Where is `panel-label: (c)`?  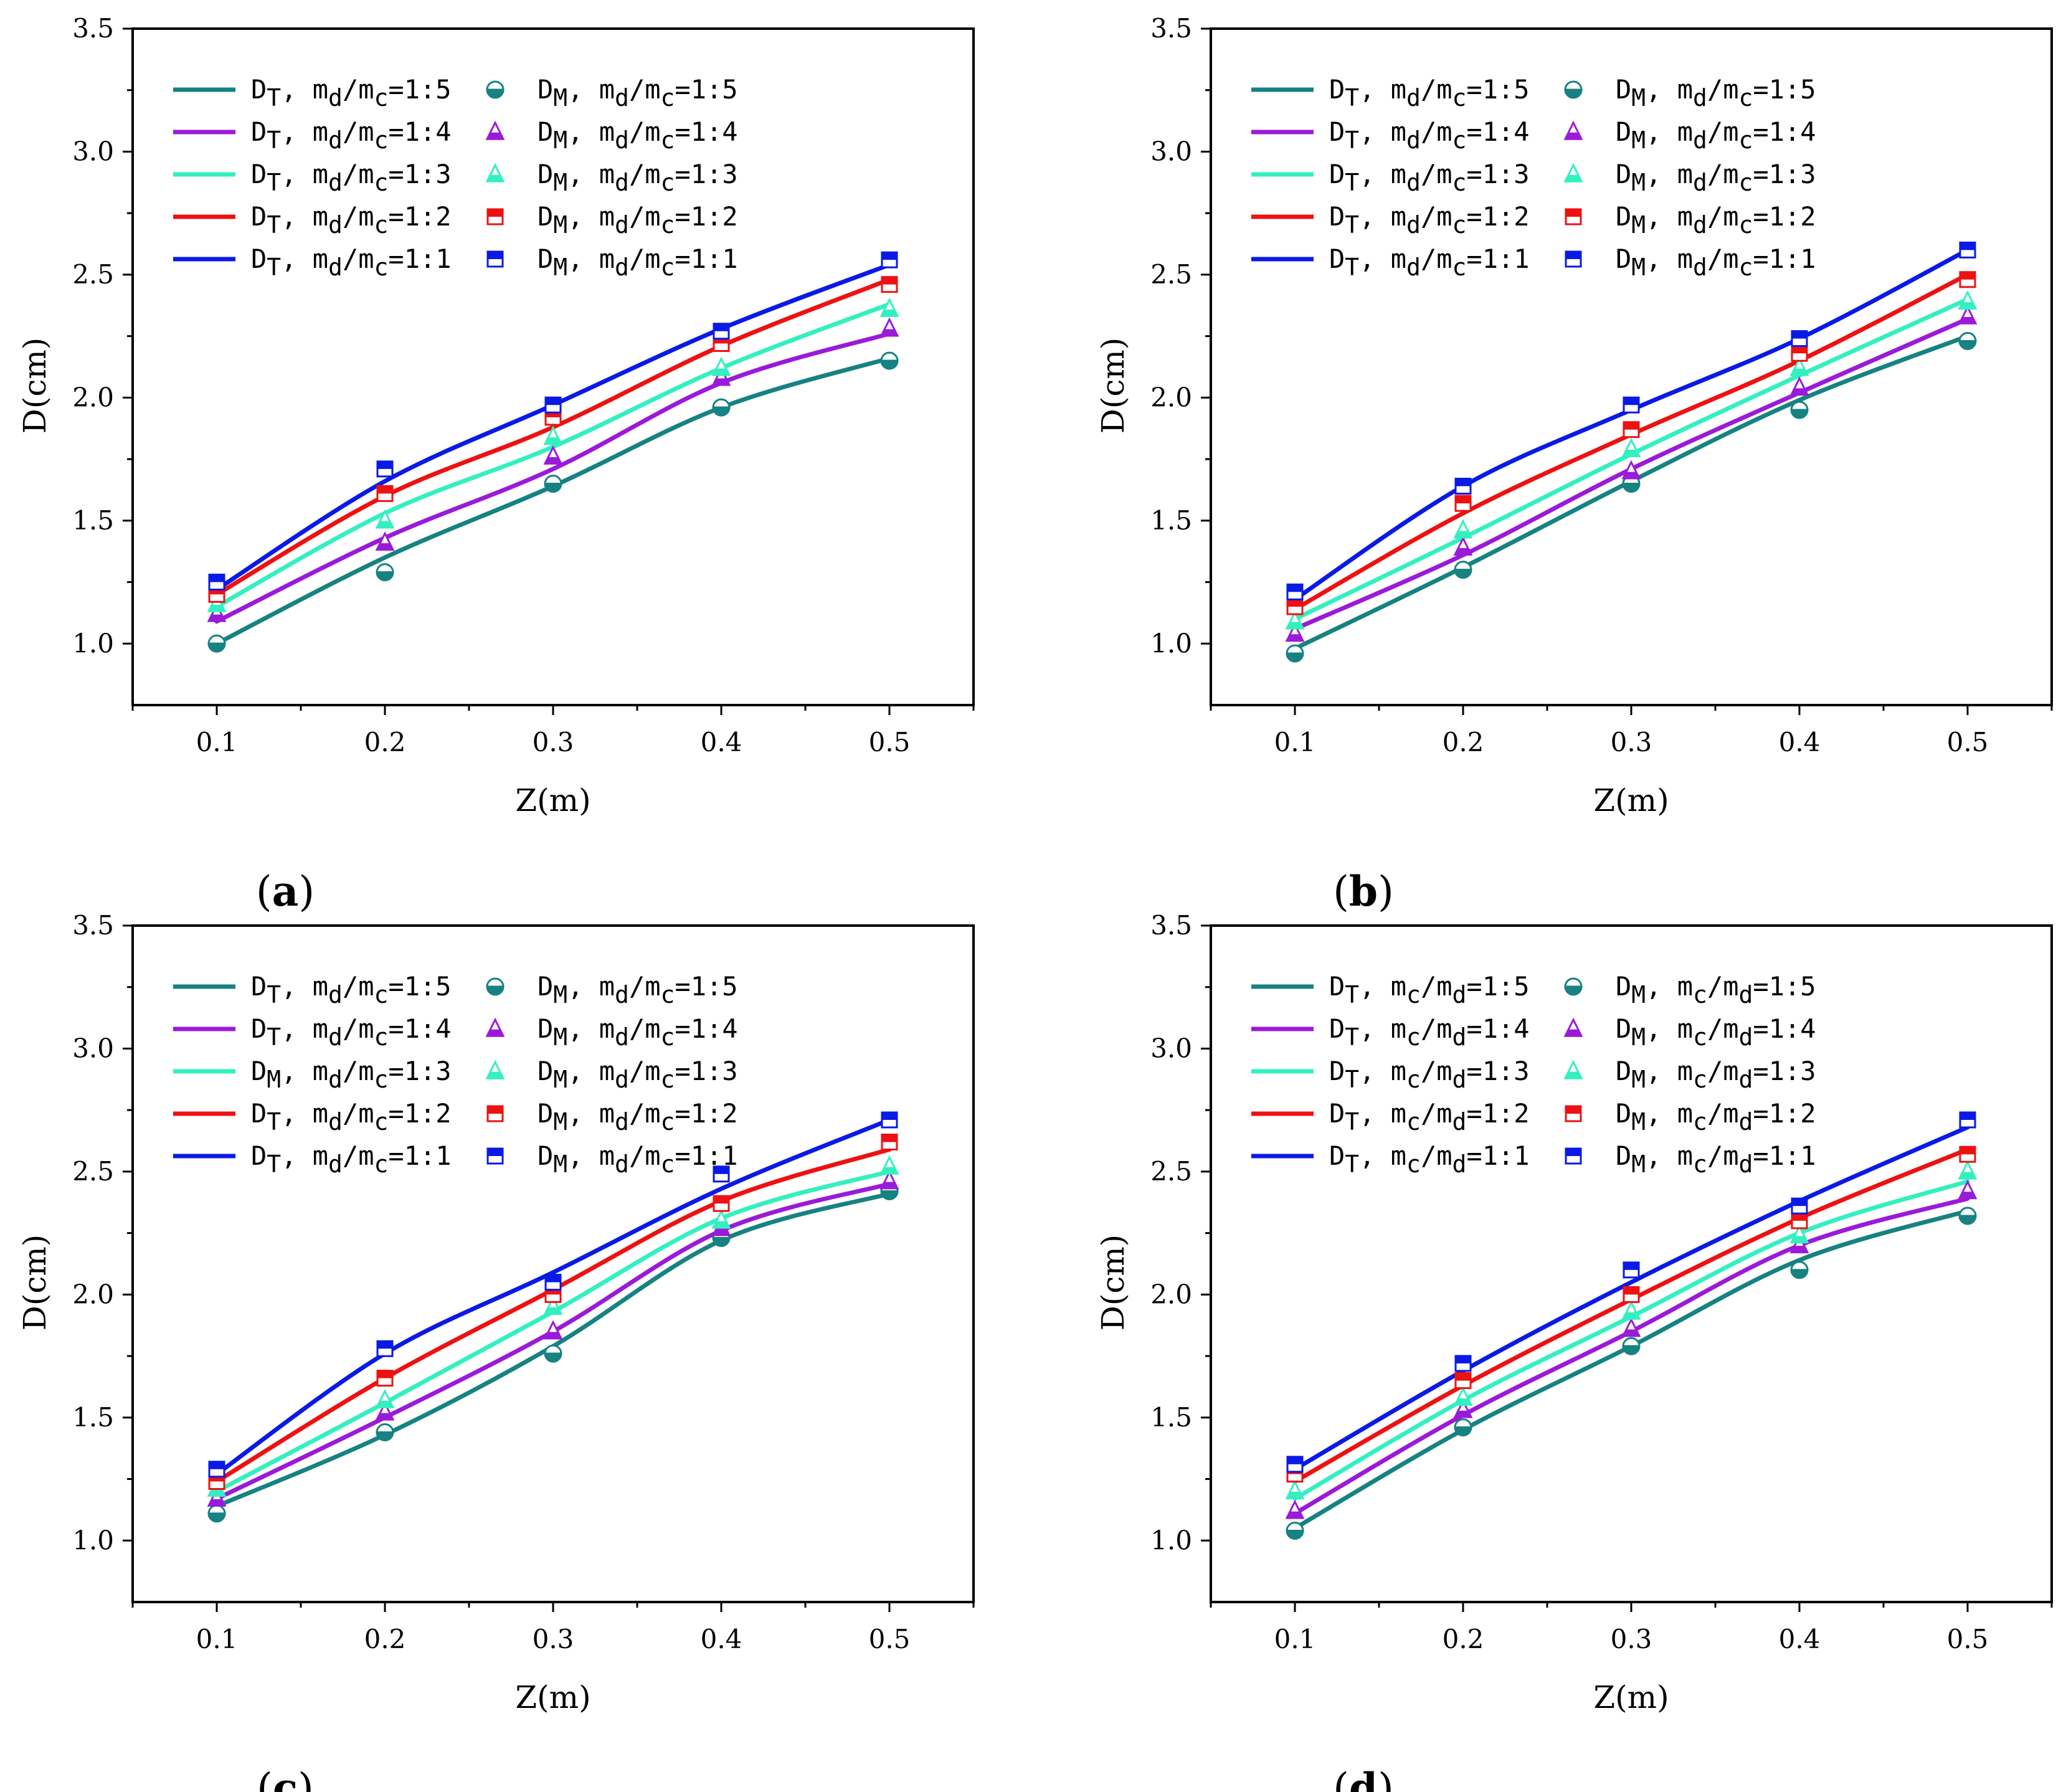
panel-label: (c) is located at coordinates (285, 1778).